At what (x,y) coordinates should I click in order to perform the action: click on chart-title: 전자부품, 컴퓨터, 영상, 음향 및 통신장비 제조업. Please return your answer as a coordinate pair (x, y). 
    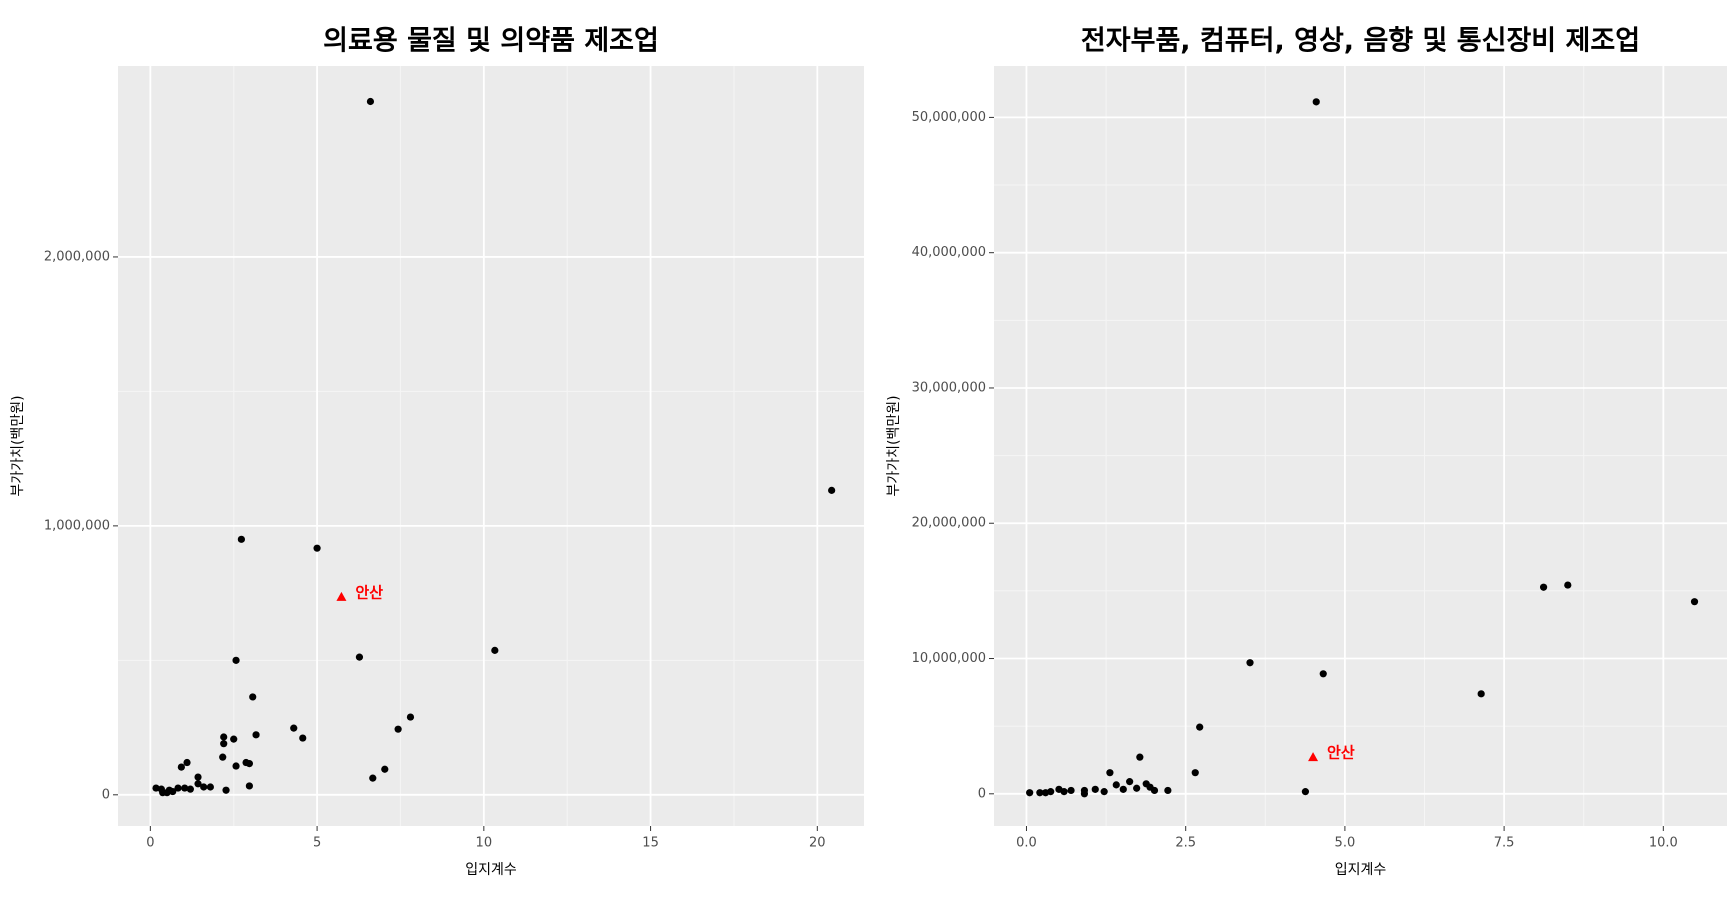
    Looking at the image, I should click on (1360, 41).